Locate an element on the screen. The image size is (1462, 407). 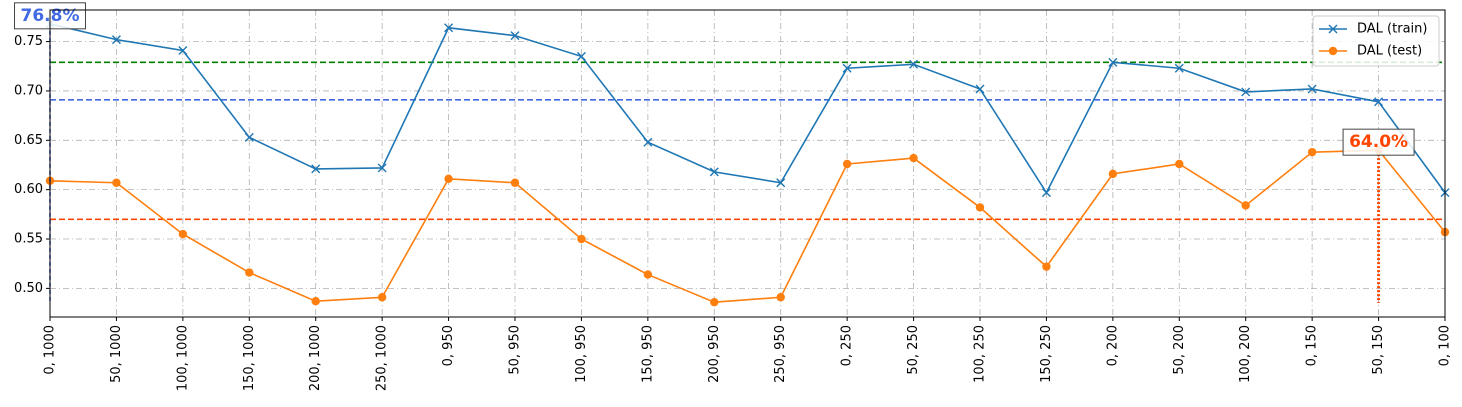
legend-label: DAL (train) is located at coordinates (1392, 29).